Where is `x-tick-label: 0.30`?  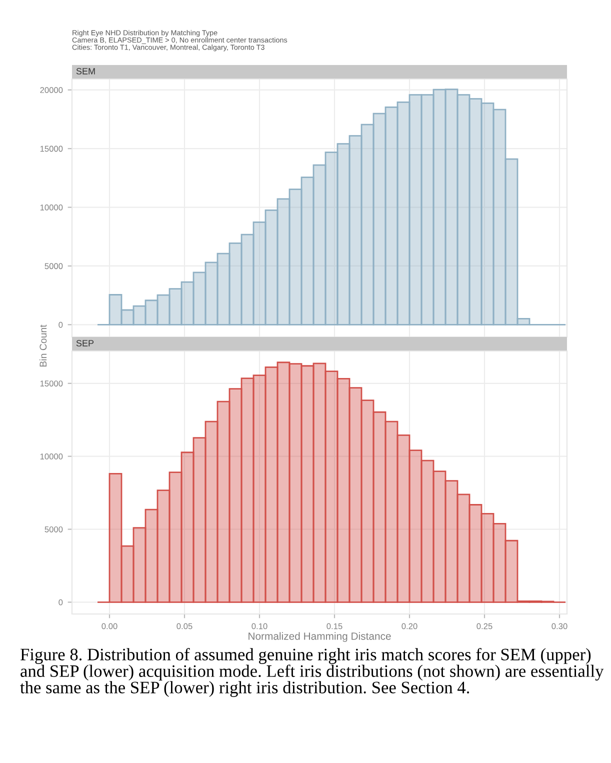
x-tick-label: 0.30 is located at coordinates (560, 626).